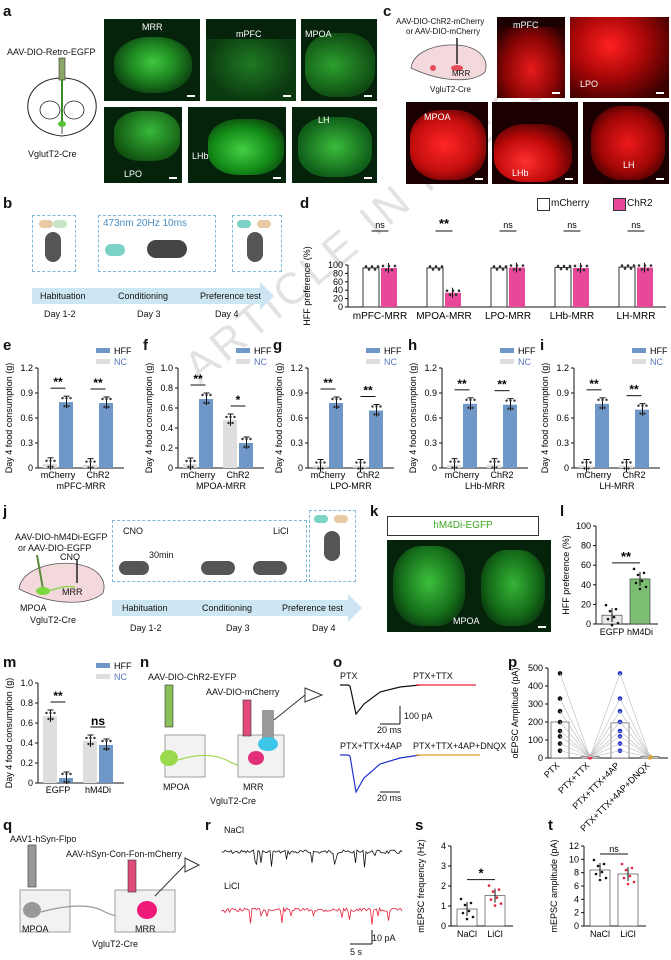  What do you see at coordinates (232, 886) in the screenshot?
I see `r-licl-label: LiCl` at bounding box center [232, 886].